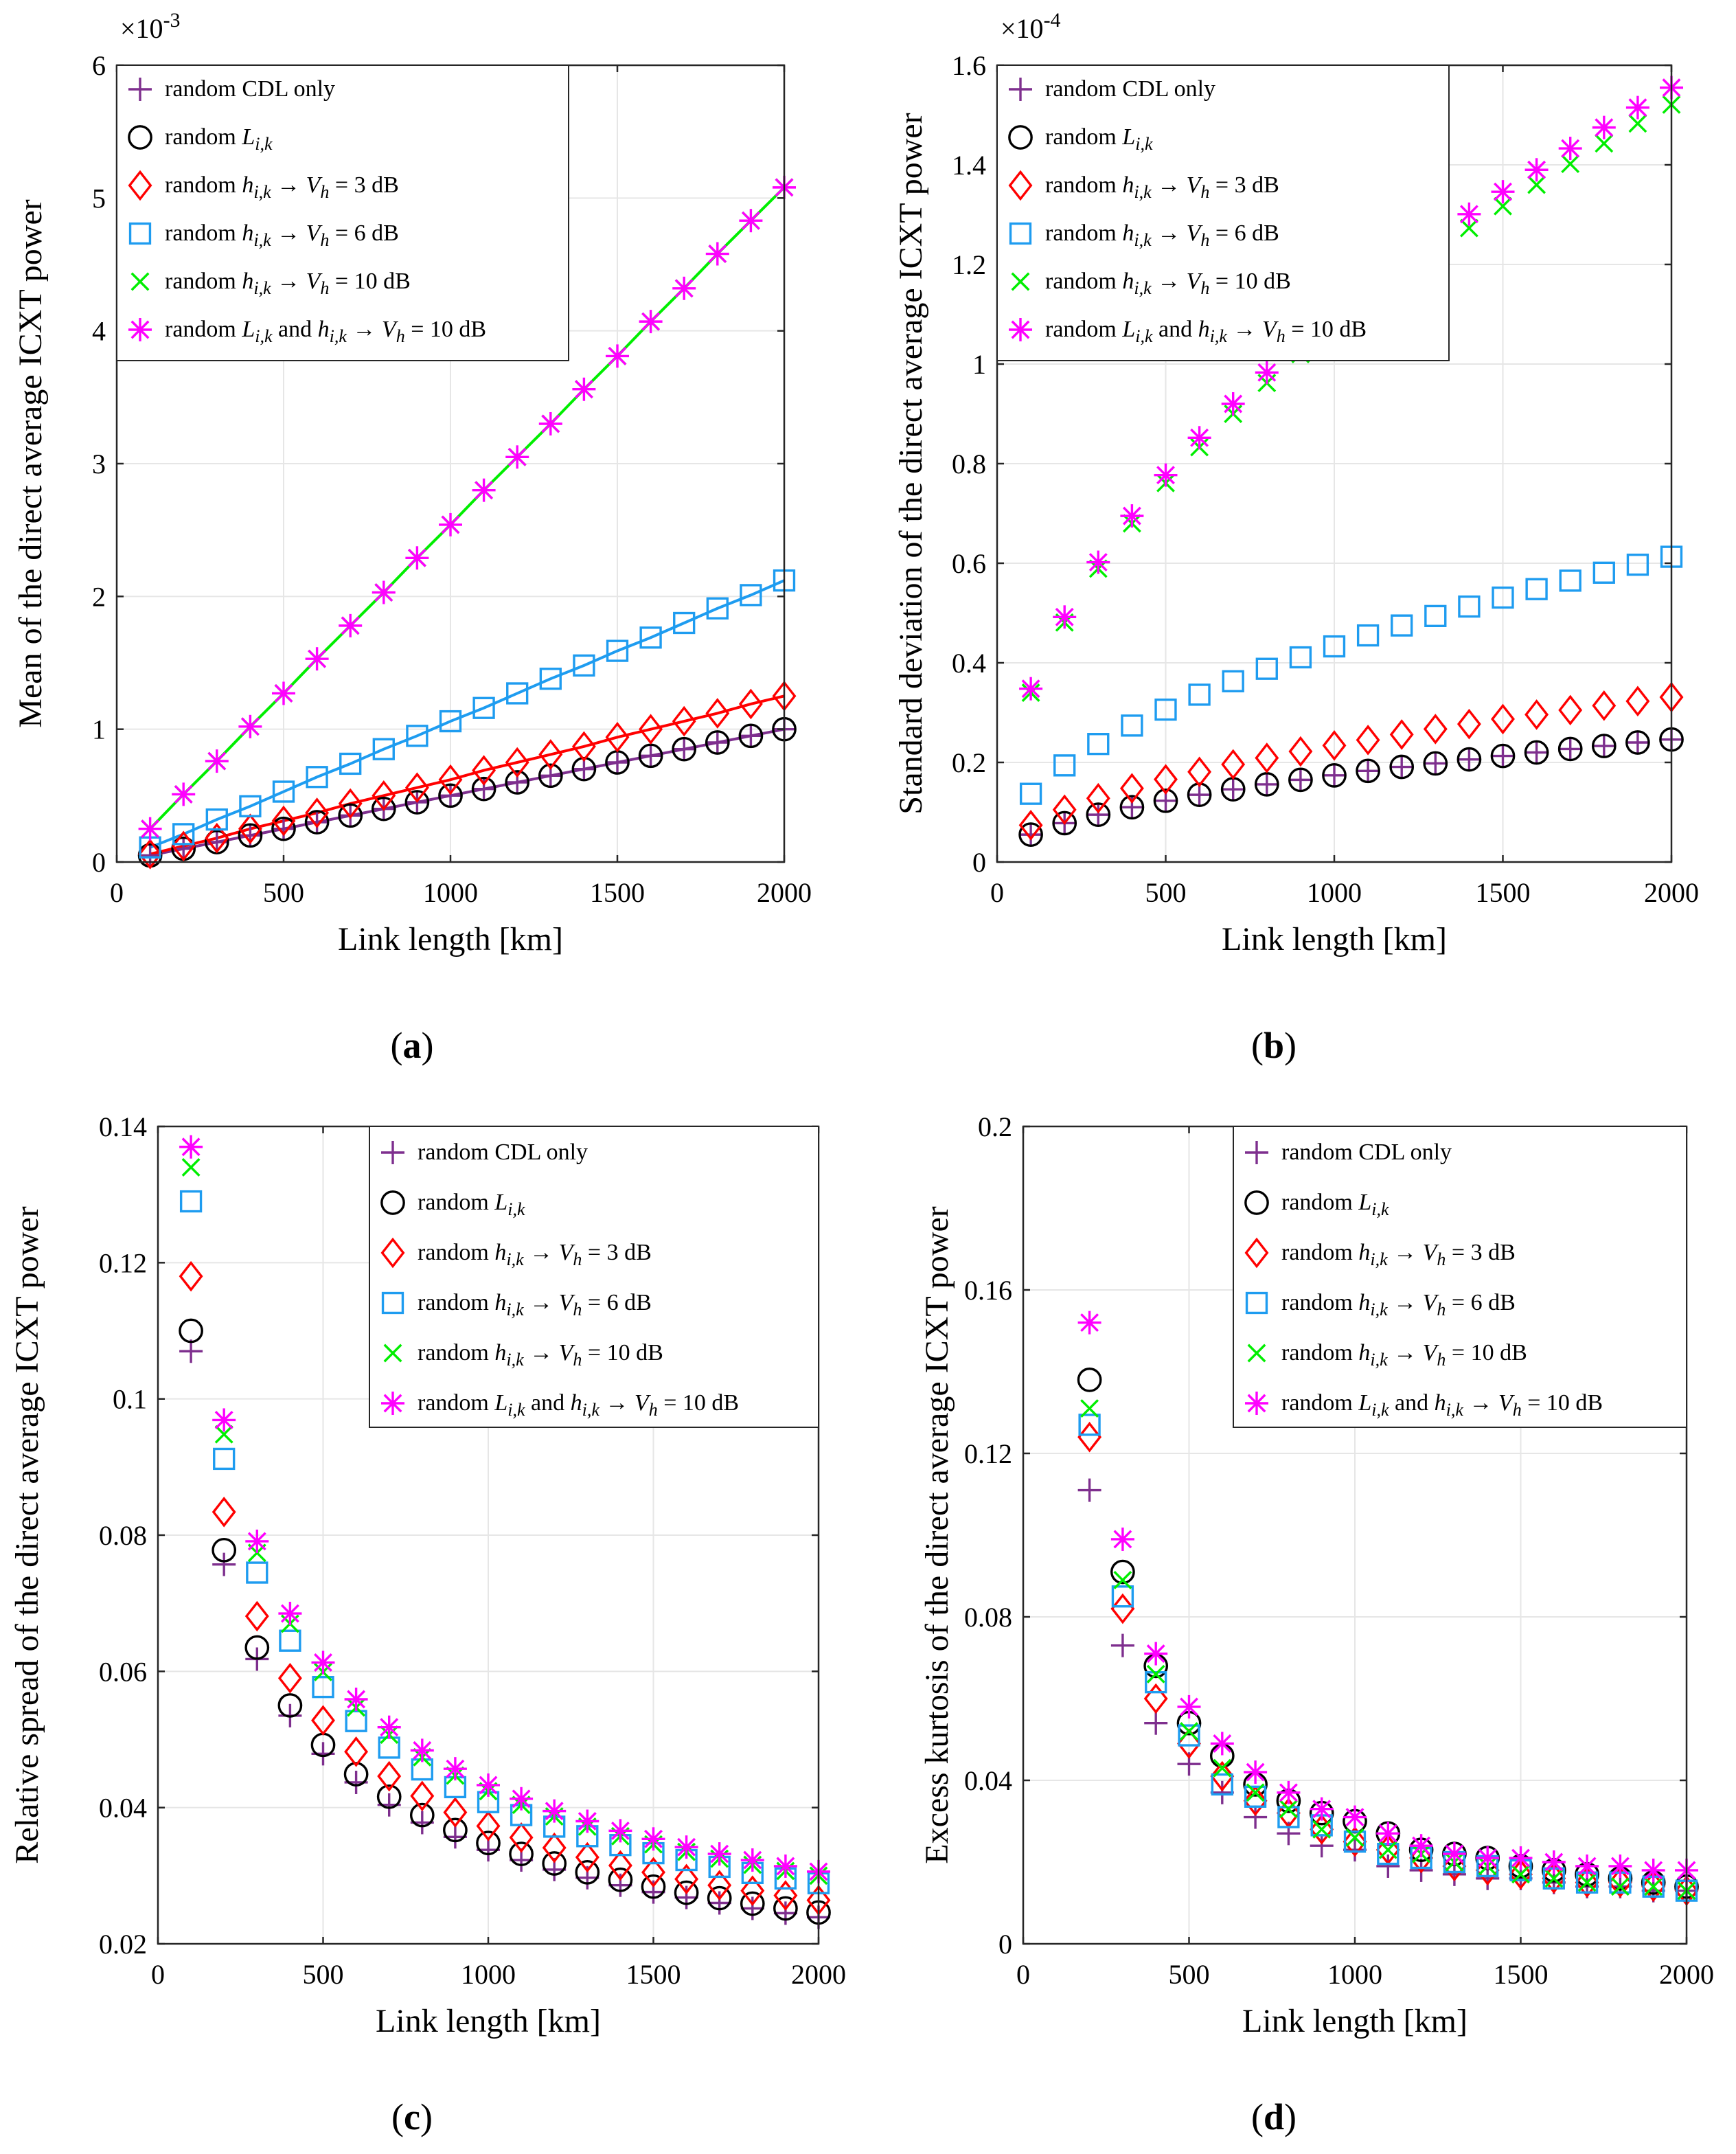 The height and width of the screenshot is (2154, 1736). I want to click on legend-marker-L, so click(1256, 1202).